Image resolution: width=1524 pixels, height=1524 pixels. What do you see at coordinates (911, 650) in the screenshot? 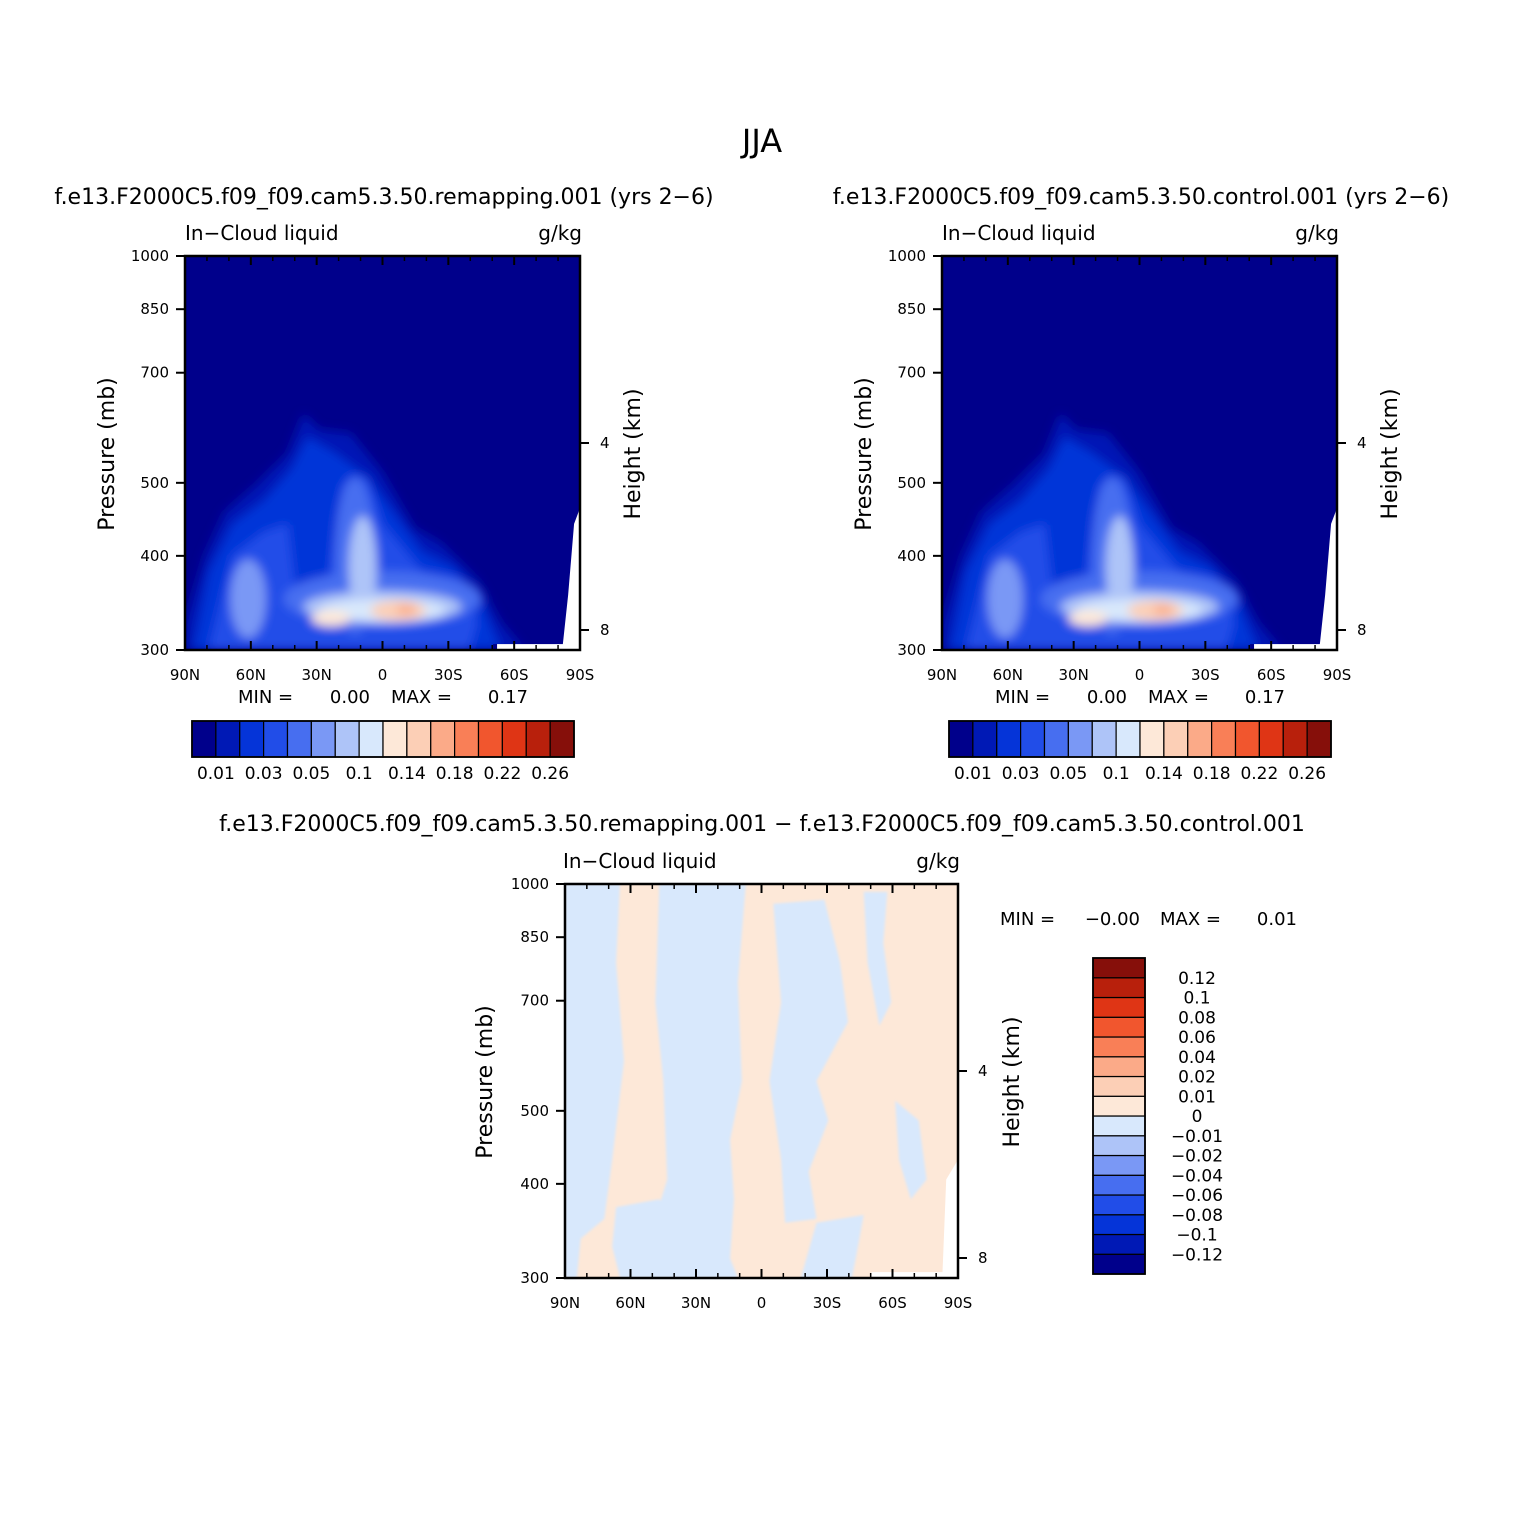
I see `y-tick-label: 300` at bounding box center [911, 650].